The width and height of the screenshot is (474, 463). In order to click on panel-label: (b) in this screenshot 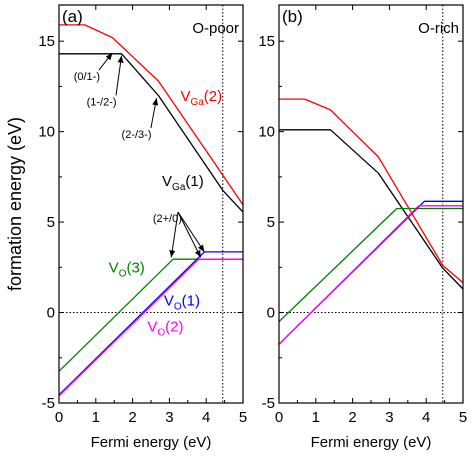, I will do `click(292, 16)`.